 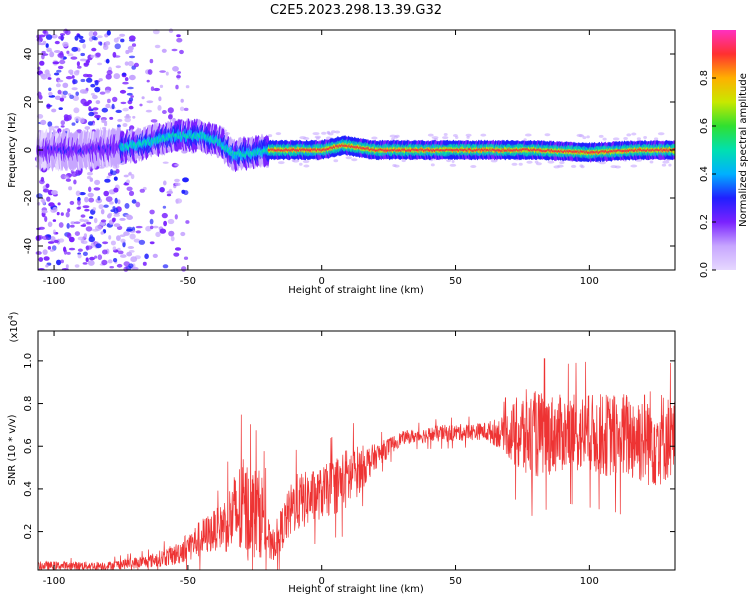 I want to click on snr-x-tick-label: -50, so click(x=188, y=581).